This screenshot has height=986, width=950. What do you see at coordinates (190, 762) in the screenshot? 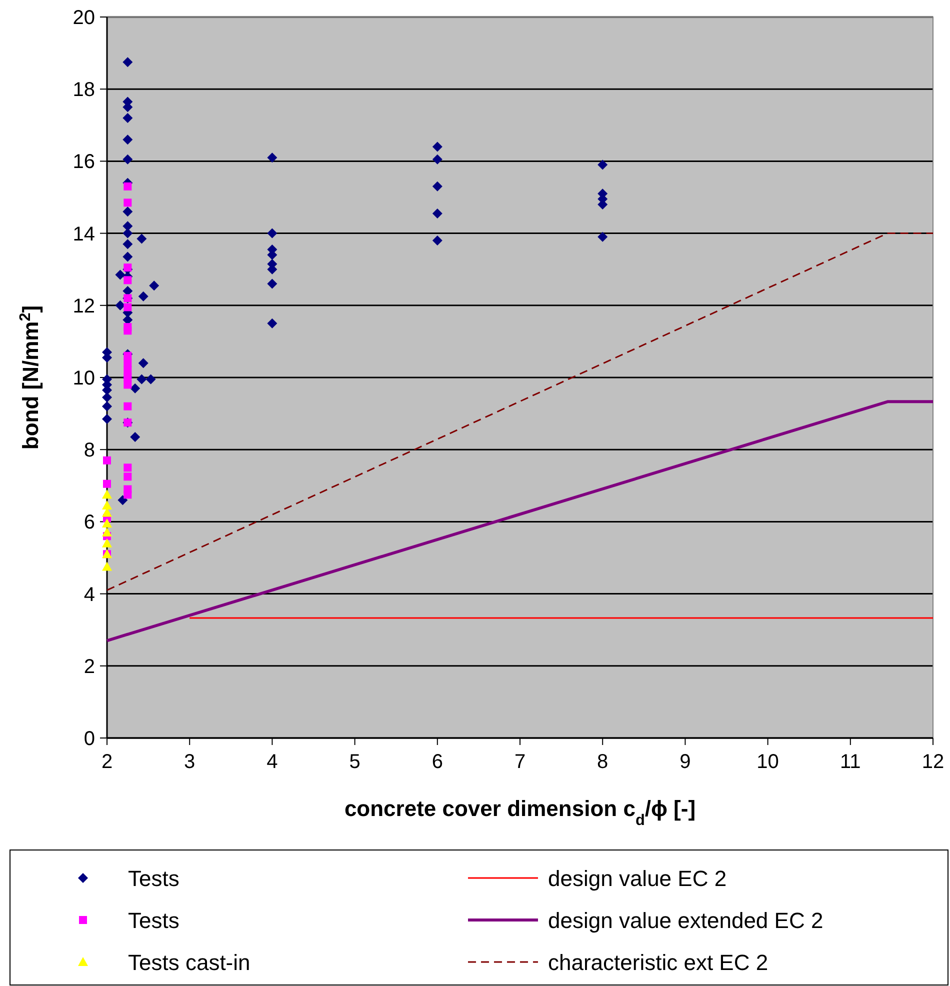
I see `x-tick-label: 3` at bounding box center [190, 762].